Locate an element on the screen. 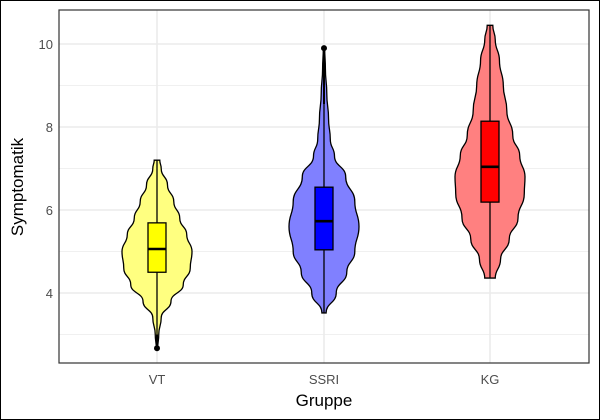 This screenshot has height=420, width=600. y-tick-label: 10 is located at coordinates (46, 44).